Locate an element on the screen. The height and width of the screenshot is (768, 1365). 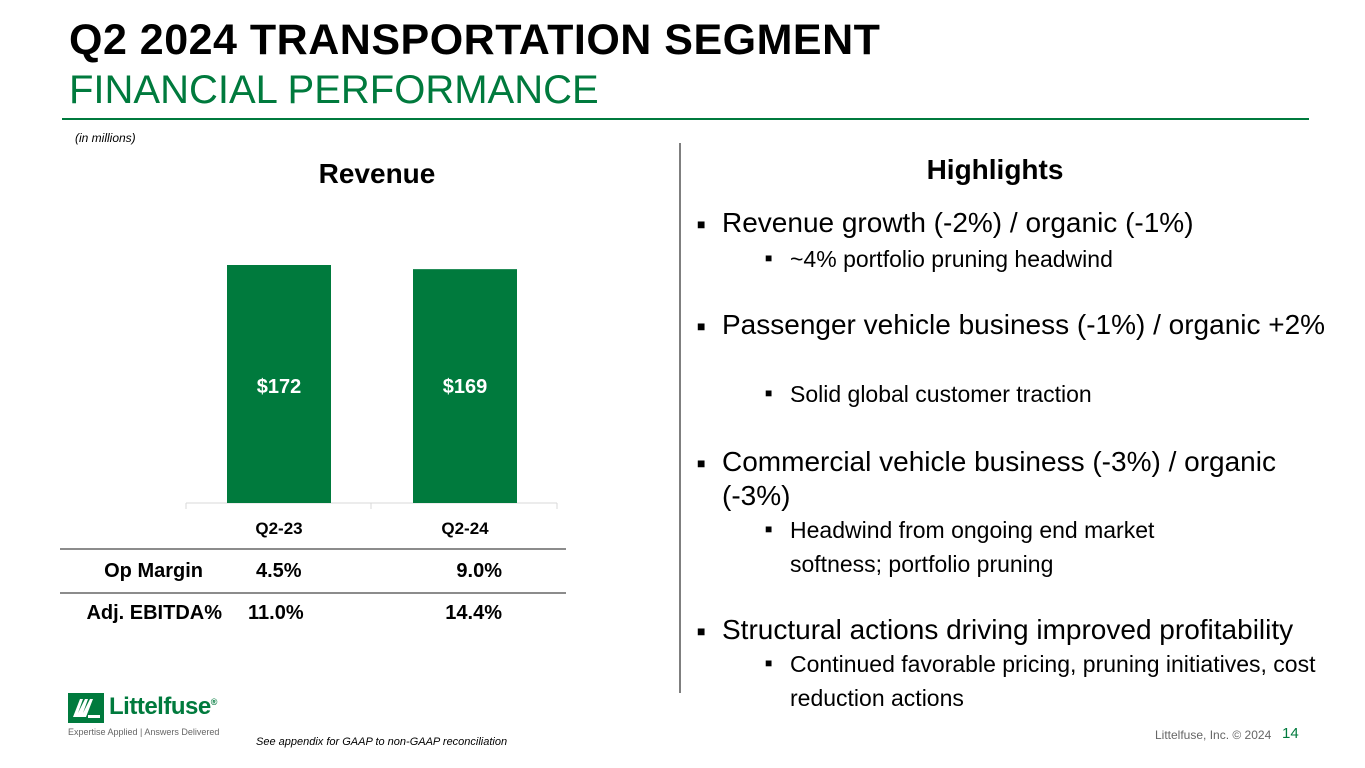
page-number: 14 is located at coordinates (1290, 733).